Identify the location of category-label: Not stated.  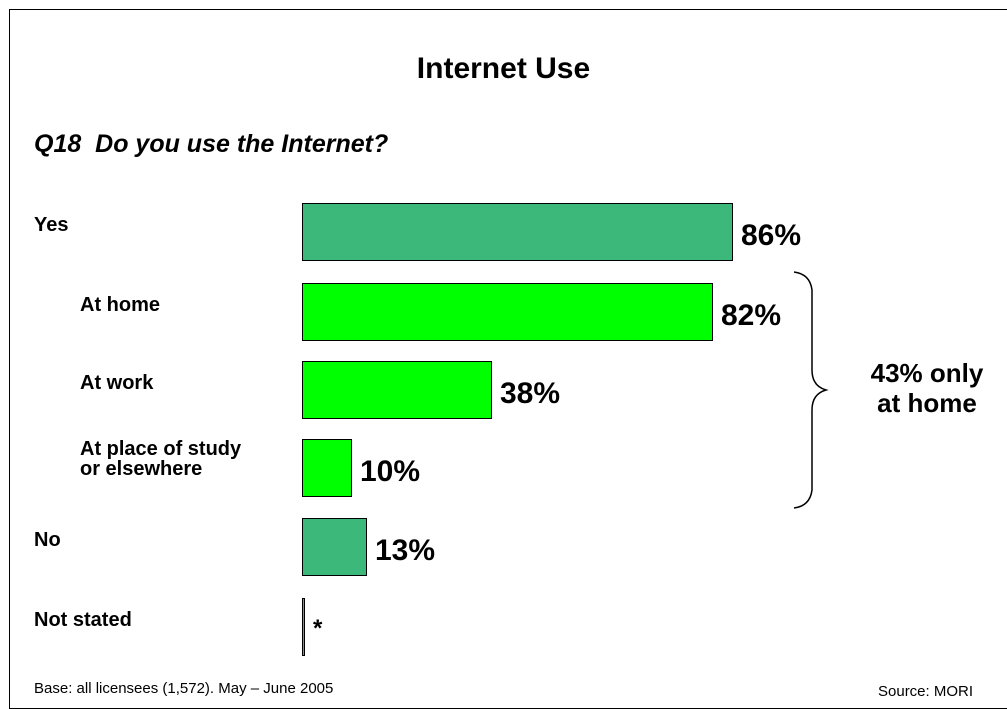
(83, 620).